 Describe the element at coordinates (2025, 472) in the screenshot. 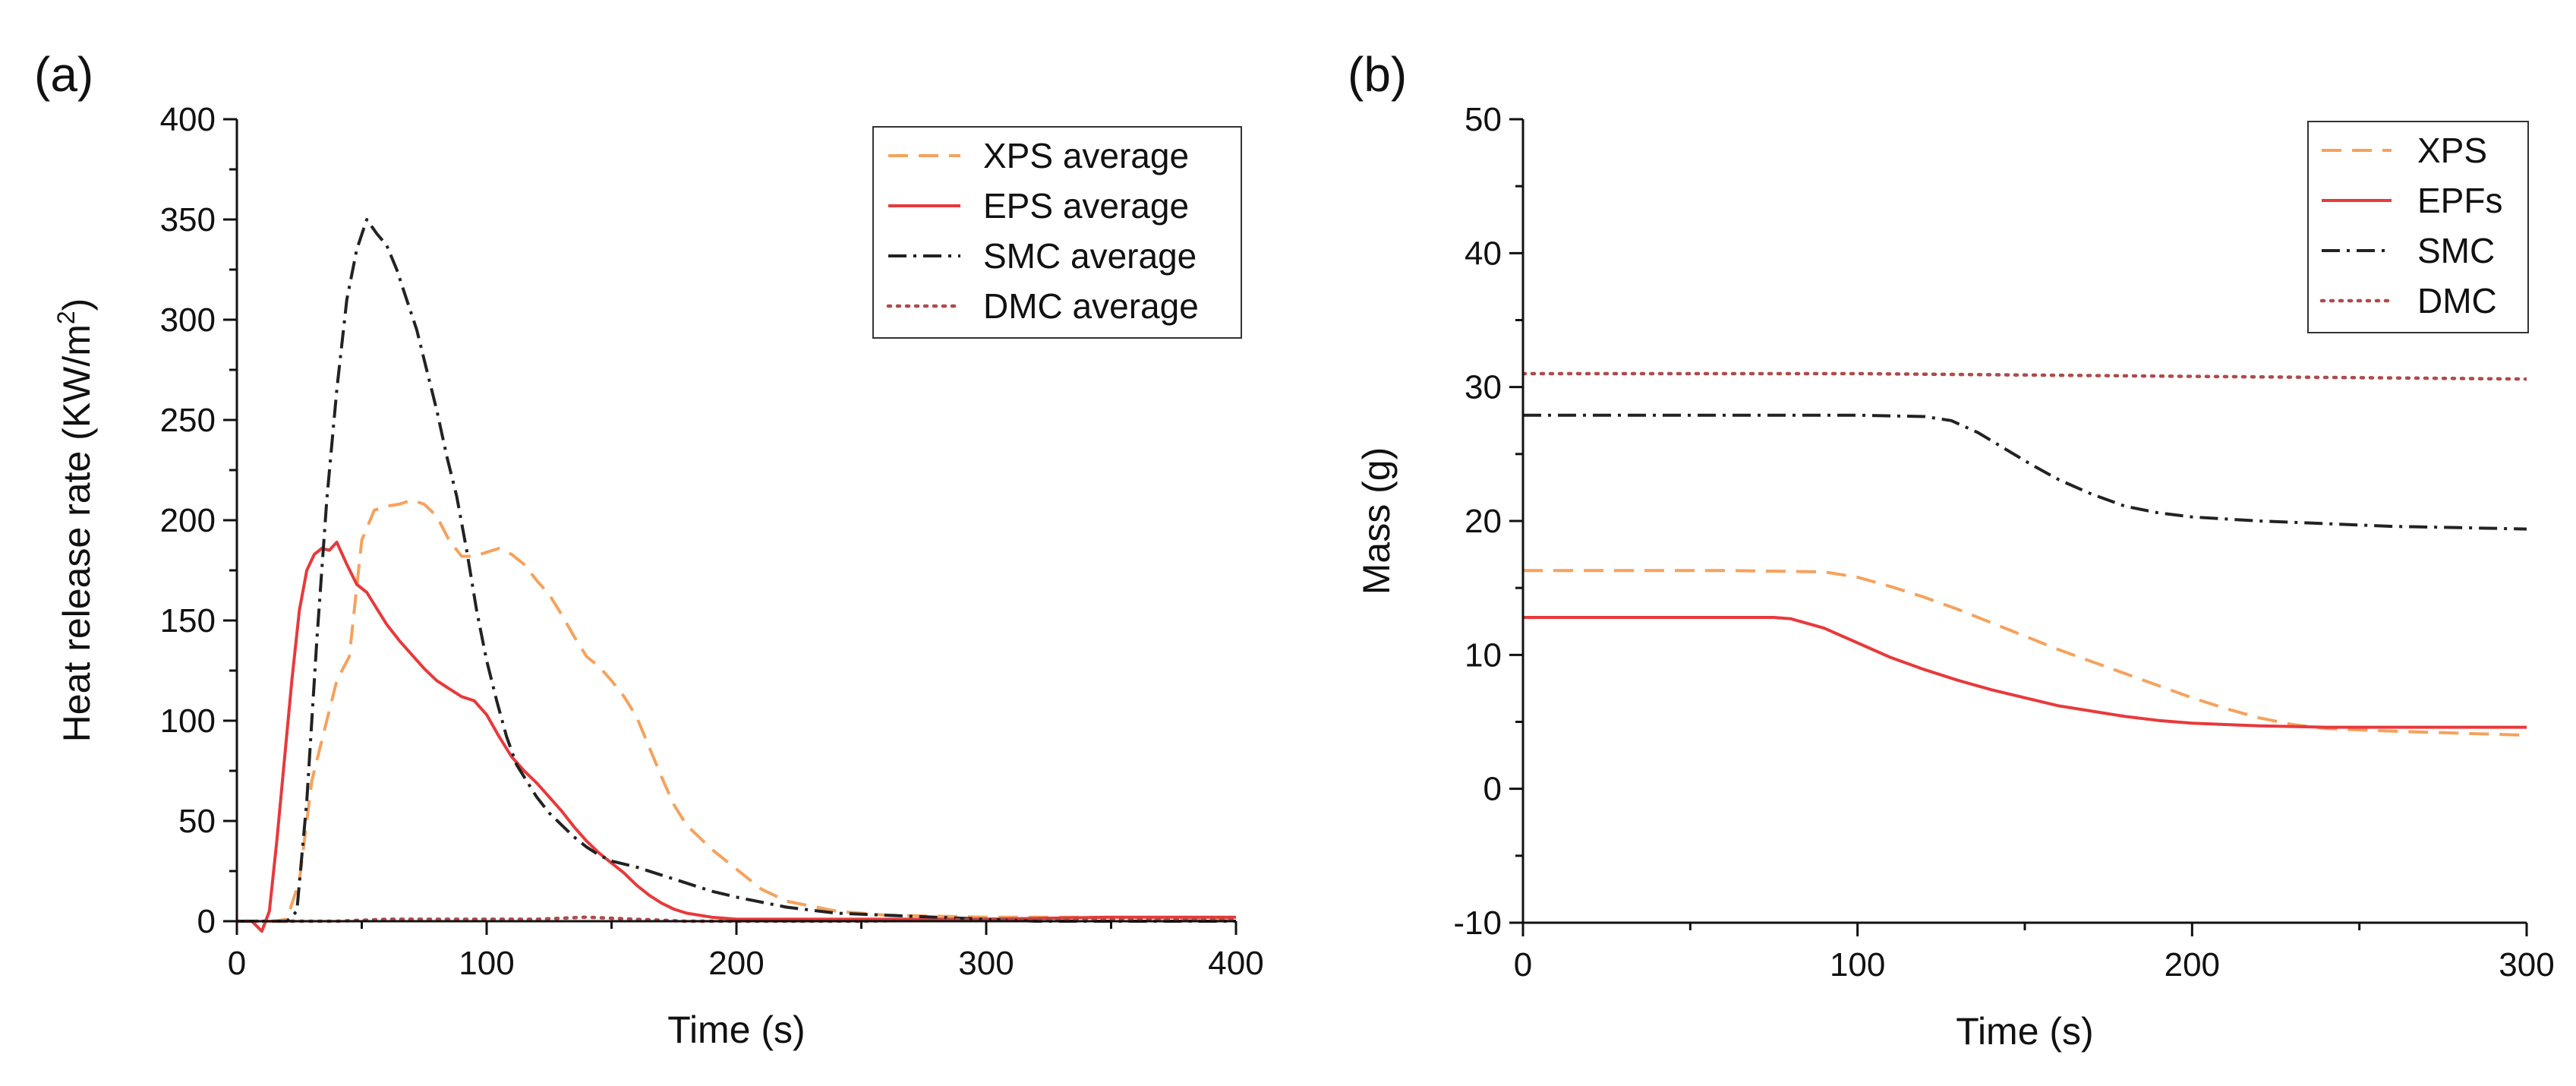

I see `series-line-smc` at that location.